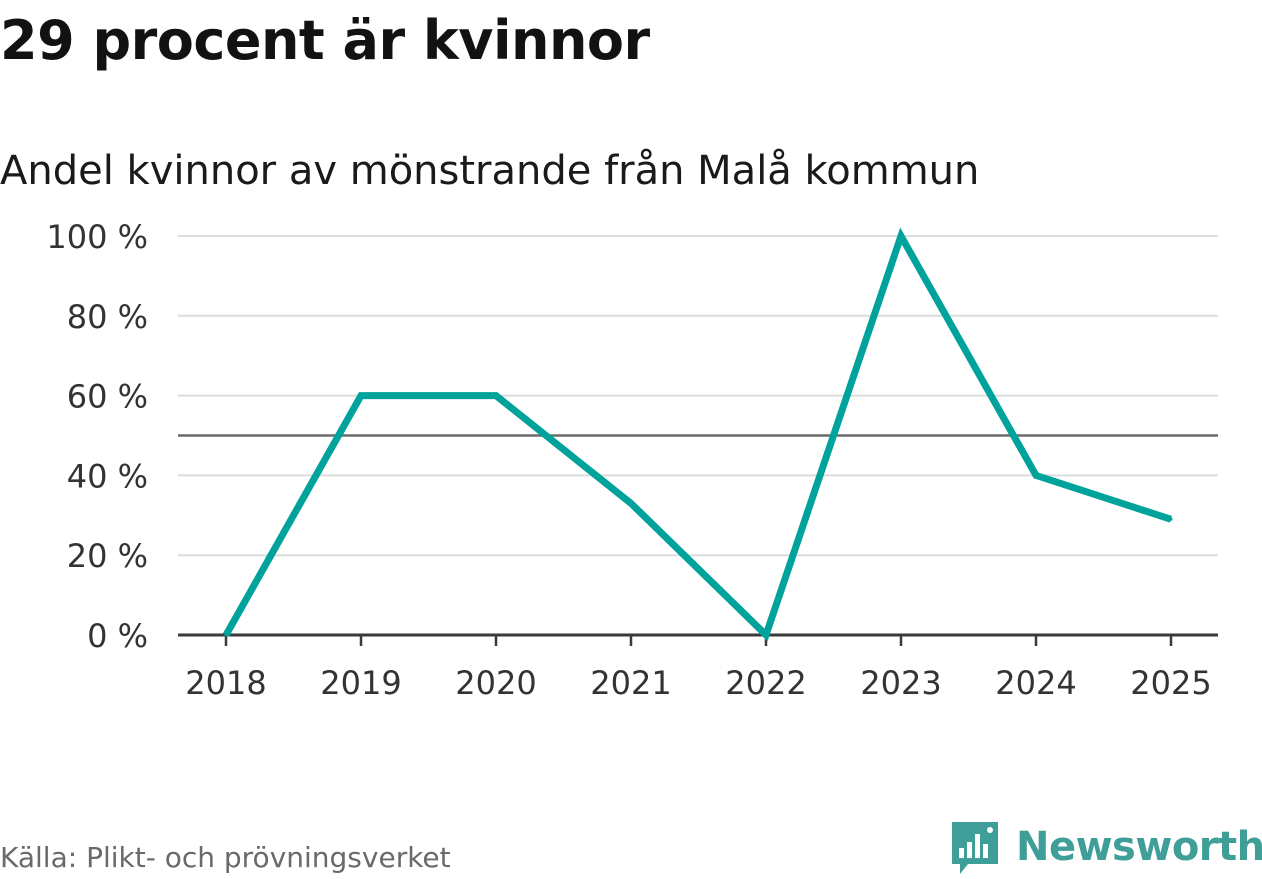 The image size is (1262, 879). What do you see at coordinates (107, 397) in the screenshot?
I see `y-tick-label: 60 %` at bounding box center [107, 397].